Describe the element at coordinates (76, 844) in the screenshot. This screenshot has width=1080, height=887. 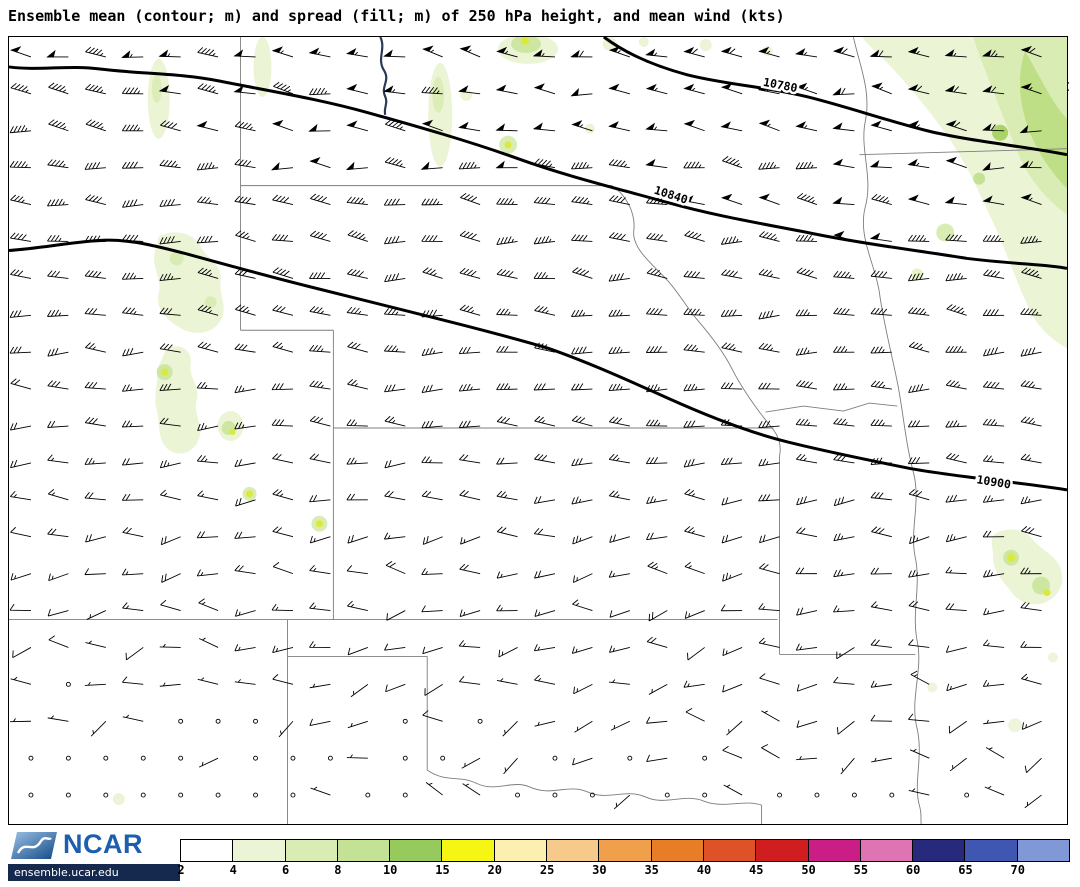
I see `ncar-logo: NCAR` at that location.